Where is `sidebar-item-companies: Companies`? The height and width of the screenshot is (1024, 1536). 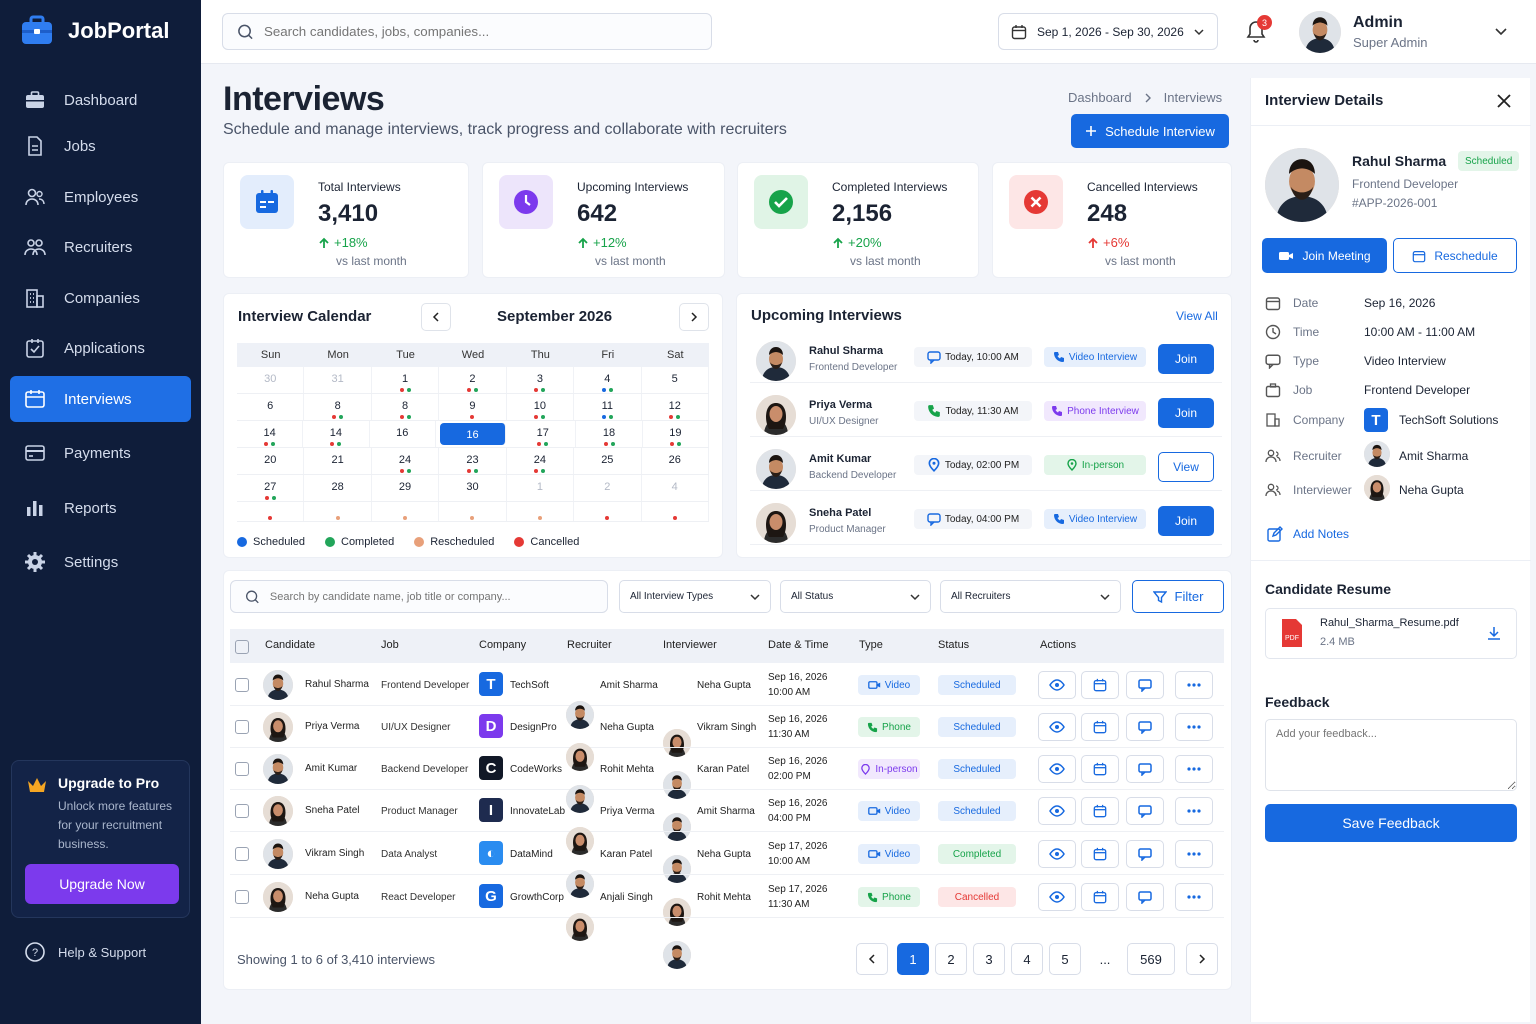
sidebar-item-companies: Companies is located at coordinates (100, 298).